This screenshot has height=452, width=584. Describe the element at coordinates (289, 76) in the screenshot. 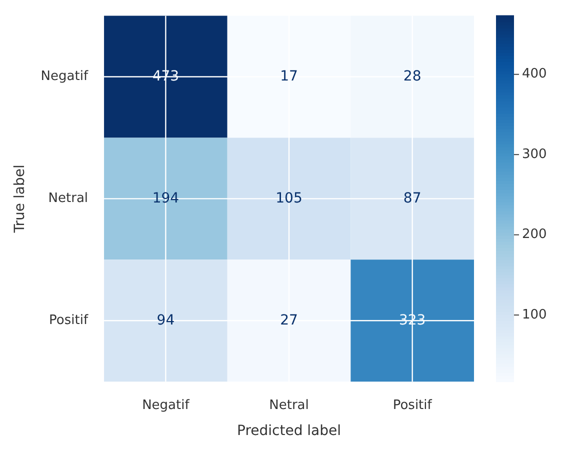

I see `data-label: 17` at that location.